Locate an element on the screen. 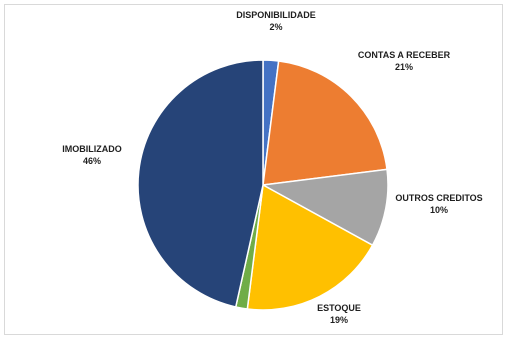  slice-percent-disponibilidade: 2% is located at coordinates (275, 27).